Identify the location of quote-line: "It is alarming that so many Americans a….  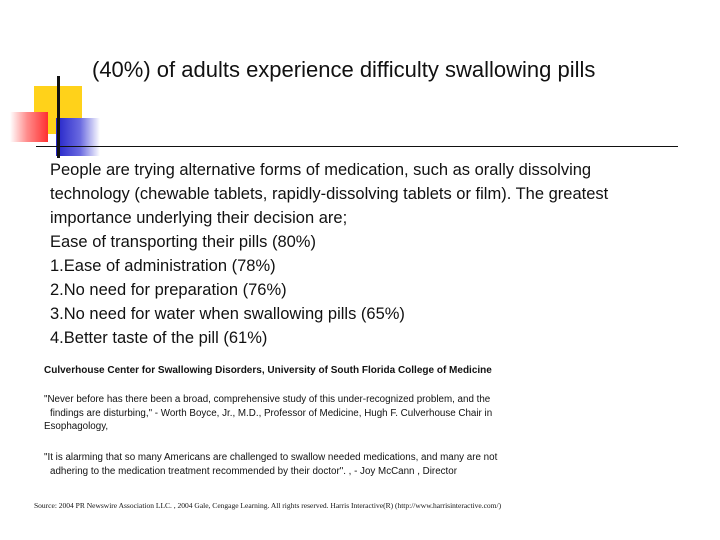
(271, 457).